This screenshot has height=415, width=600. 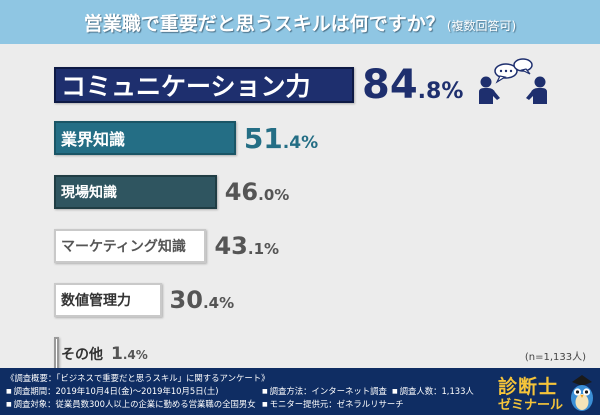 I want to click on footer-count: 調査人数：1,133人, so click(x=433, y=391).